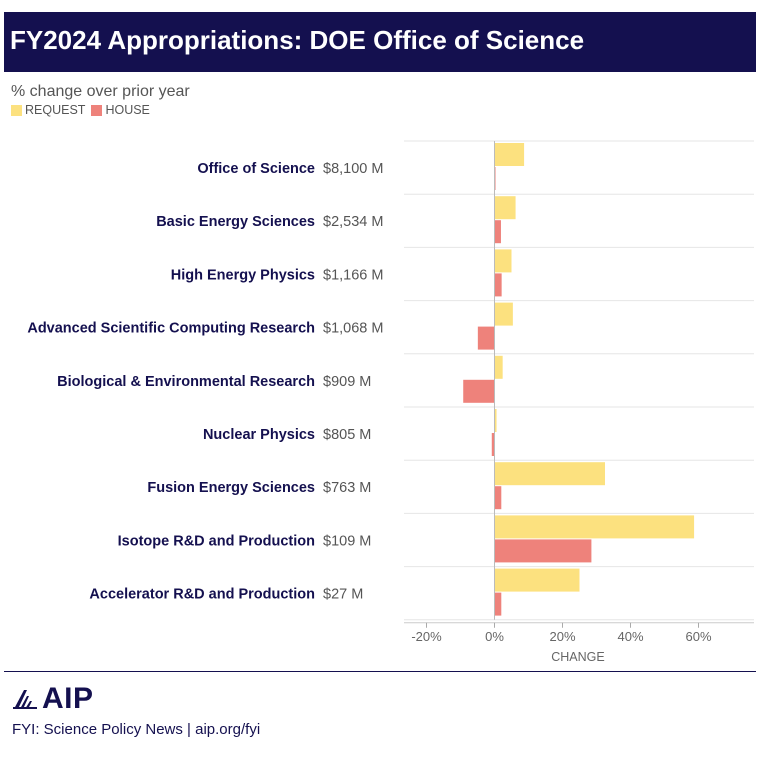 The height and width of the screenshot is (760, 760). I want to click on amount-label-nuclear-physics: $805 M, so click(347, 435).